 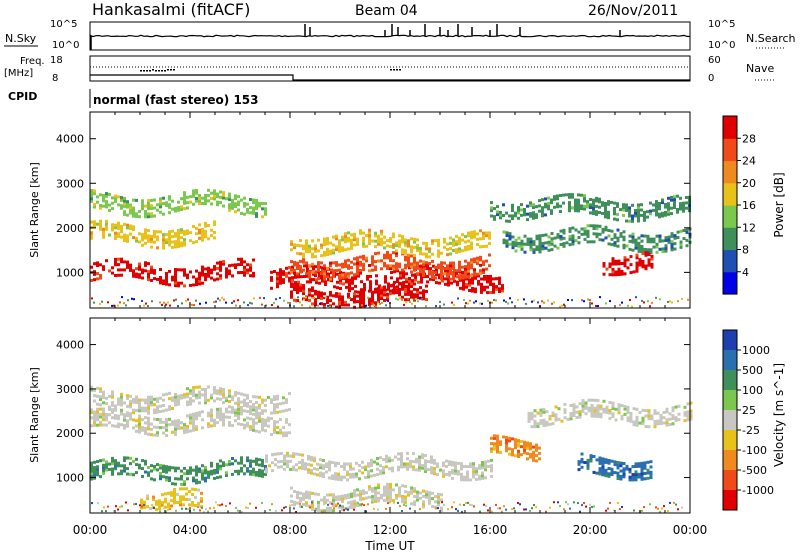 What do you see at coordinates (270, 70) in the screenshot?
I see `freq-dots` at bounding box center [270, 70].